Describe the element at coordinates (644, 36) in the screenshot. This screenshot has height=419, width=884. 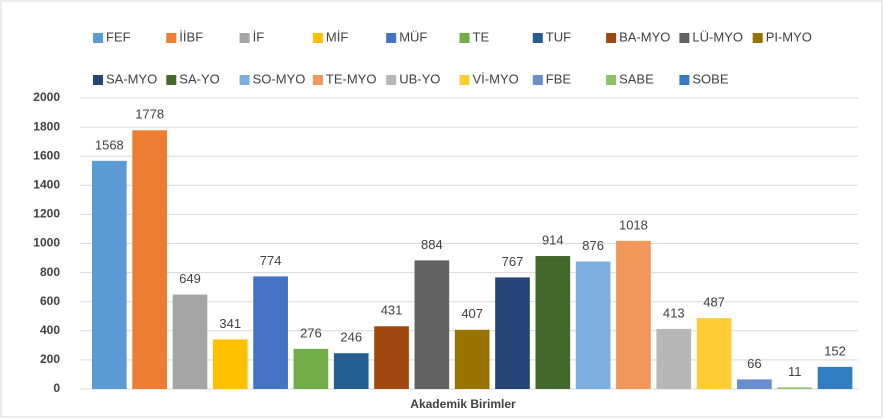
I see `legend-label: BA-MYO` at that location.